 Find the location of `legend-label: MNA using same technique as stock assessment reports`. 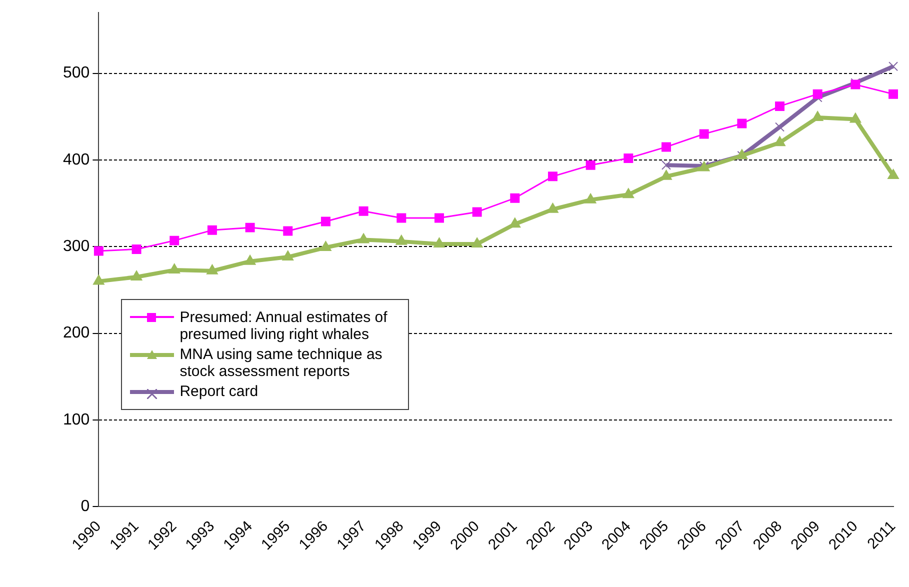

legend-label: MNA using same technique as stock assessment reports is located at coordinates (282, 363).